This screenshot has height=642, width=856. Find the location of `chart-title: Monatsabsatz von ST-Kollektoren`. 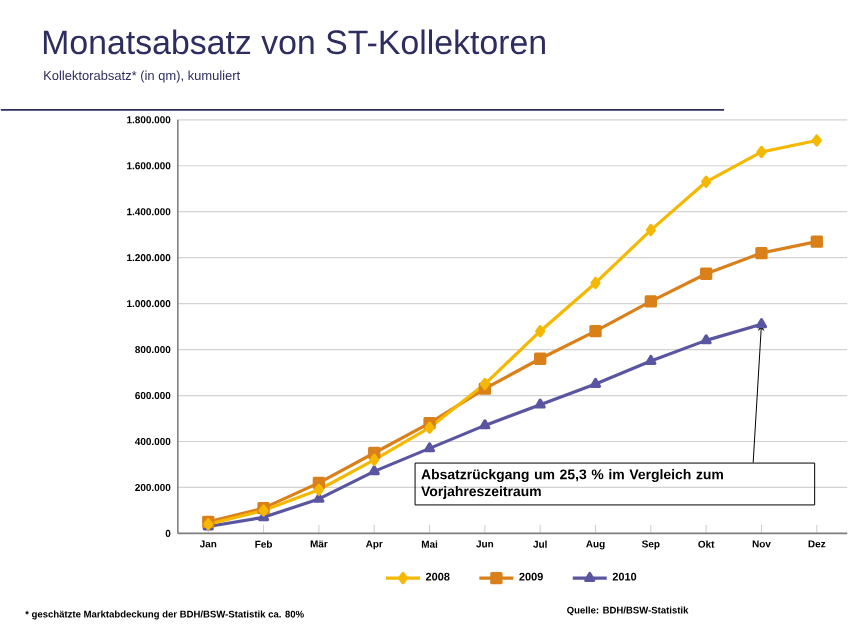

chart-title: Monatsabsatz von ST-Kollektoren is located at coordinates (294, 42).